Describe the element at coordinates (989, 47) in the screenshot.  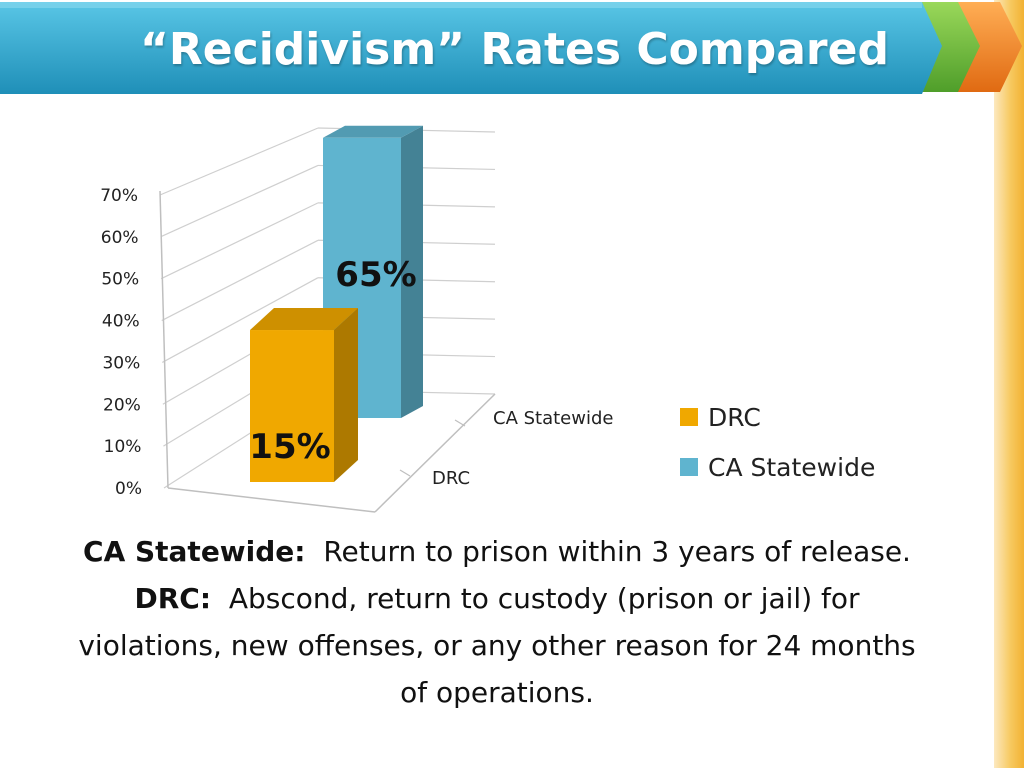
I see `orange-chevron-icon` at that location.